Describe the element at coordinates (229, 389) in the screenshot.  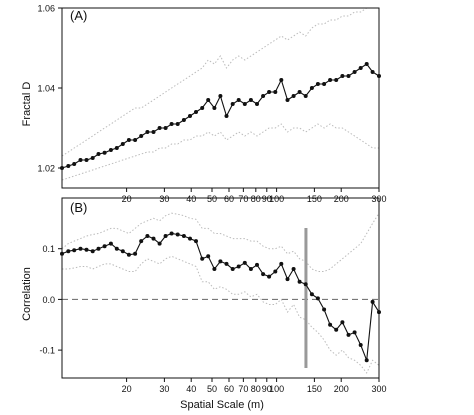
I see `panel-b-x-tick-label: 60` at that location.